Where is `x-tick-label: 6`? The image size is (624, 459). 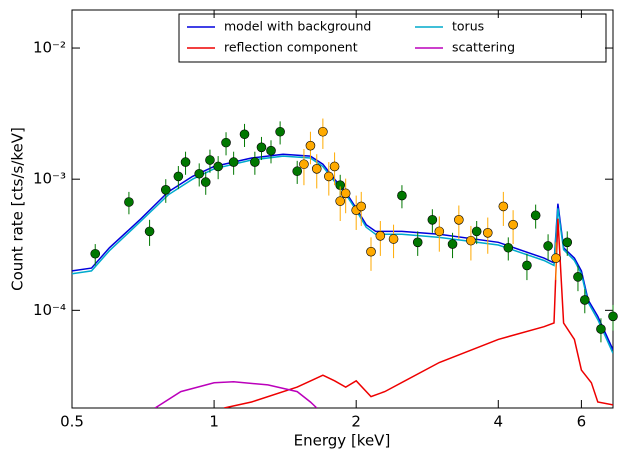 x-tick-label: 6 is located at coordinates (582, 422).